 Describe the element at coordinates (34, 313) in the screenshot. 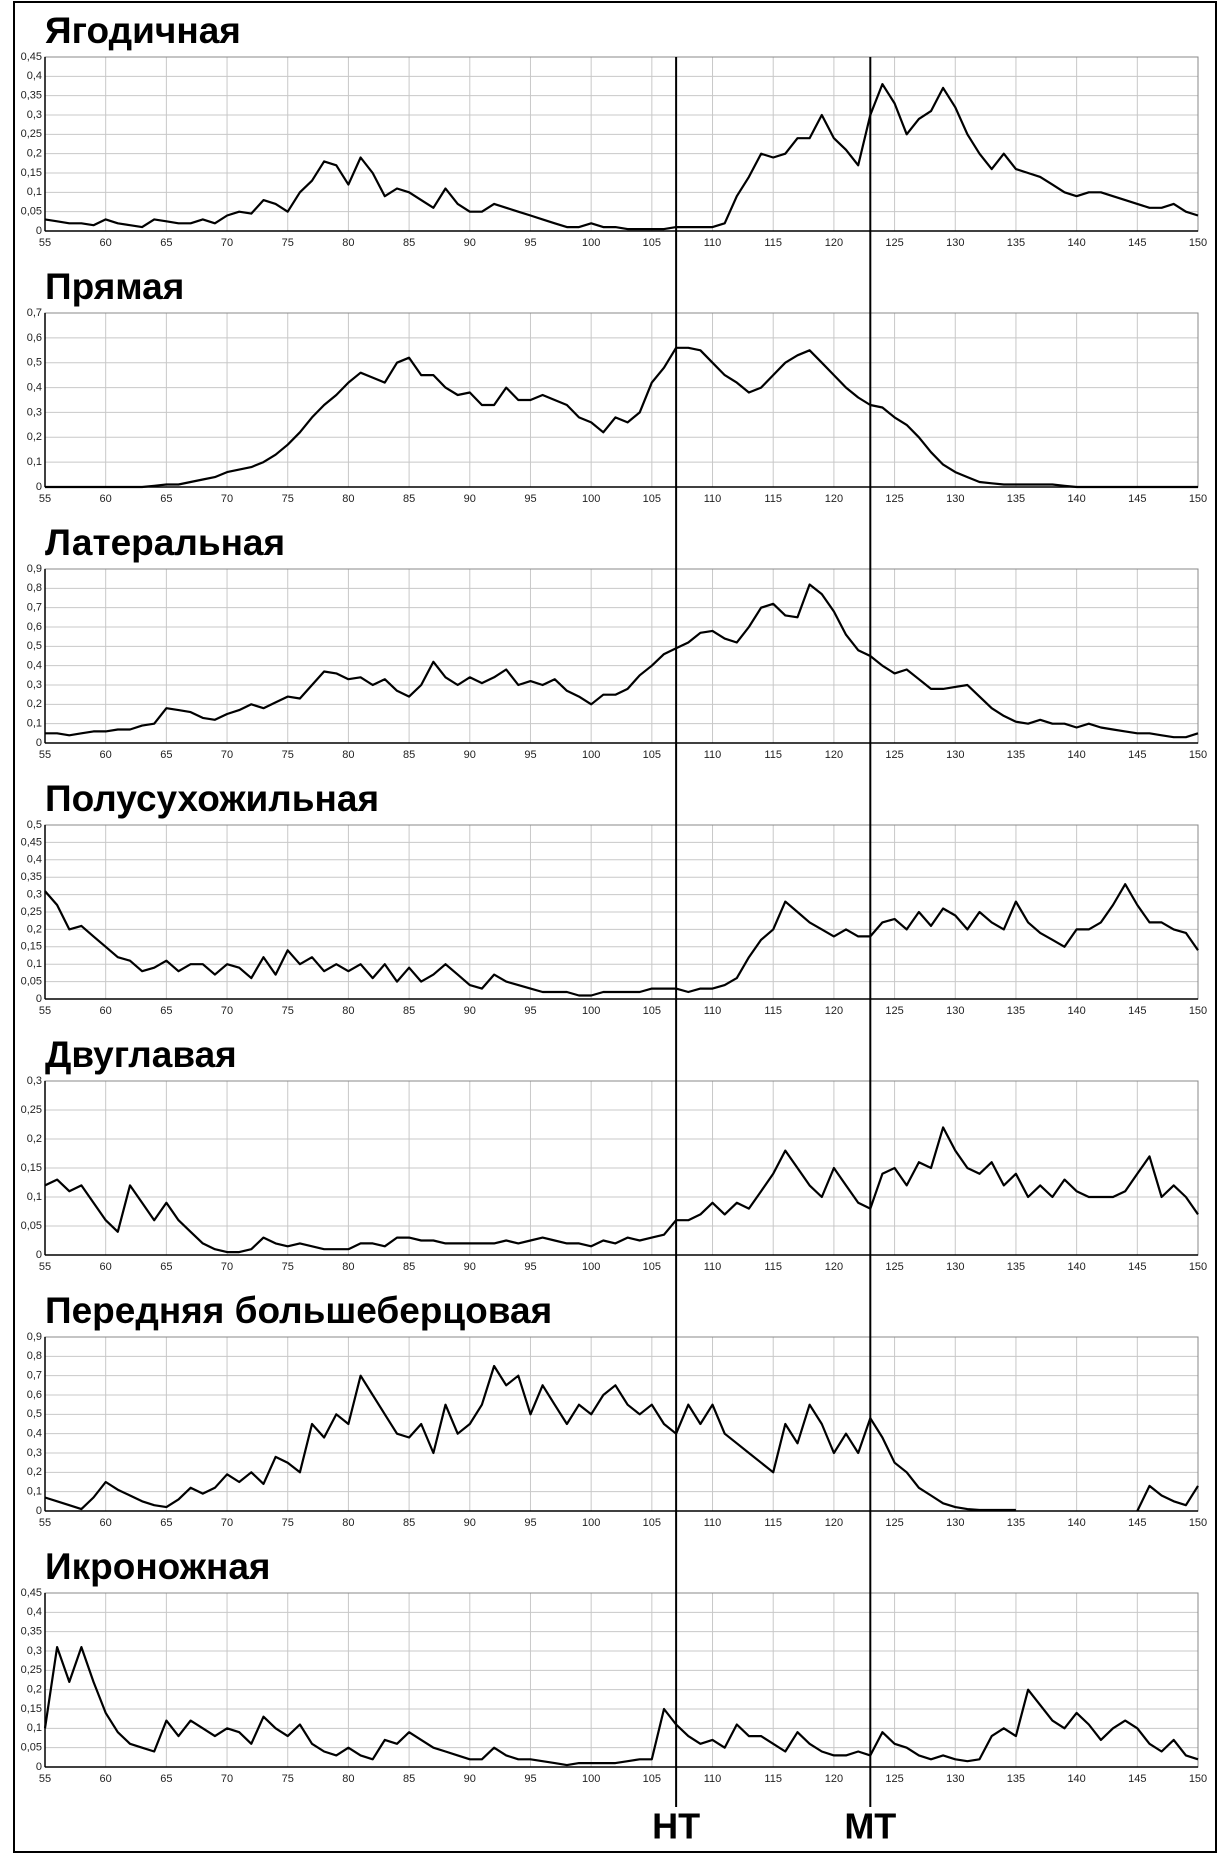

I see `y-tick-label: 0,7` at that location.